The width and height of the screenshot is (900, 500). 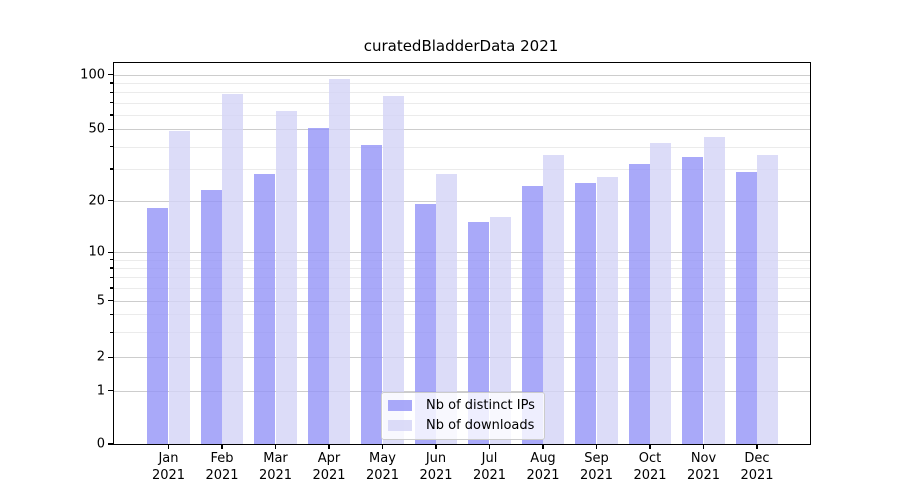 I want to click on bar-distinct-ips-feb, so click(x=211, y=316).